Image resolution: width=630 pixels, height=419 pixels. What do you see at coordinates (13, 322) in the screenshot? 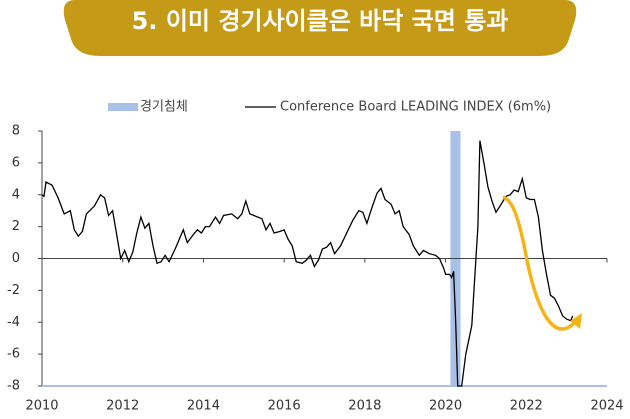
I see `y-tick-label: -4` at bounding box center [13, 322].